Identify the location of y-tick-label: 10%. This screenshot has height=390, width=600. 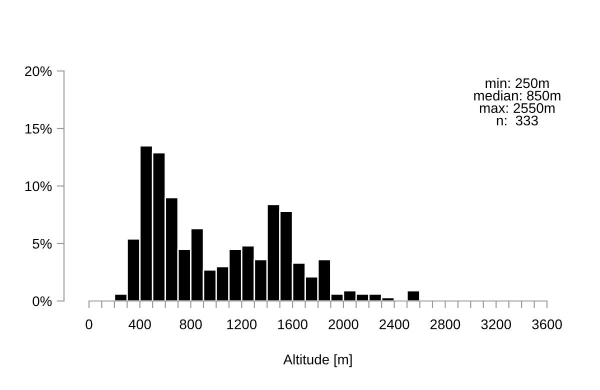
(38, 186).